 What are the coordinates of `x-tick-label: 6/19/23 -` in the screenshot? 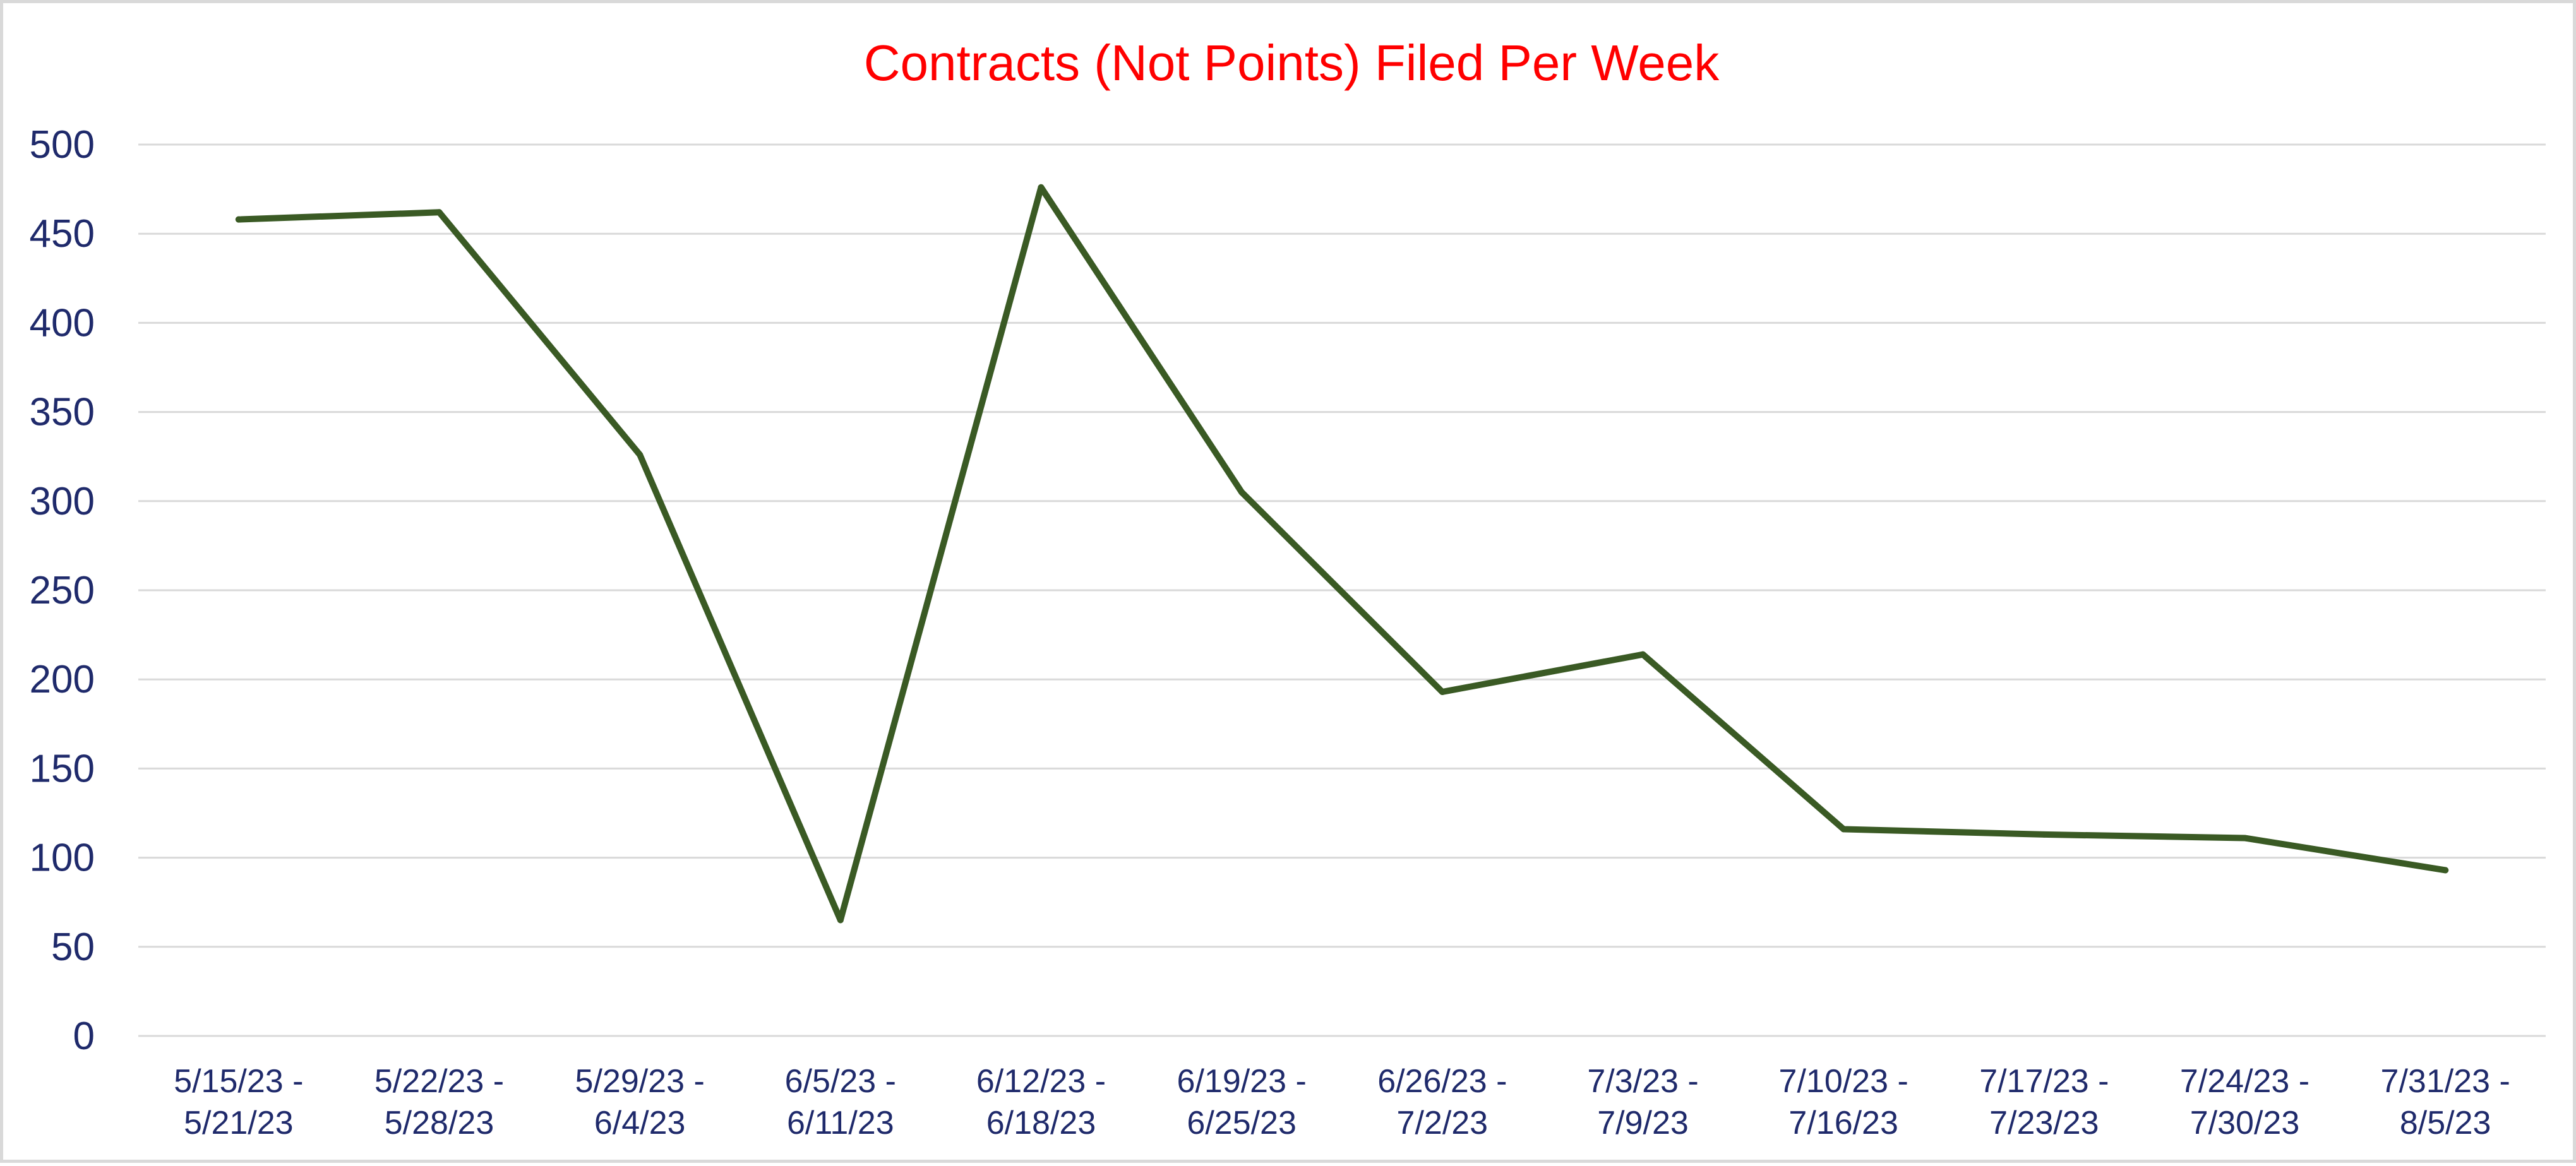 It's located at (1242, 1082).